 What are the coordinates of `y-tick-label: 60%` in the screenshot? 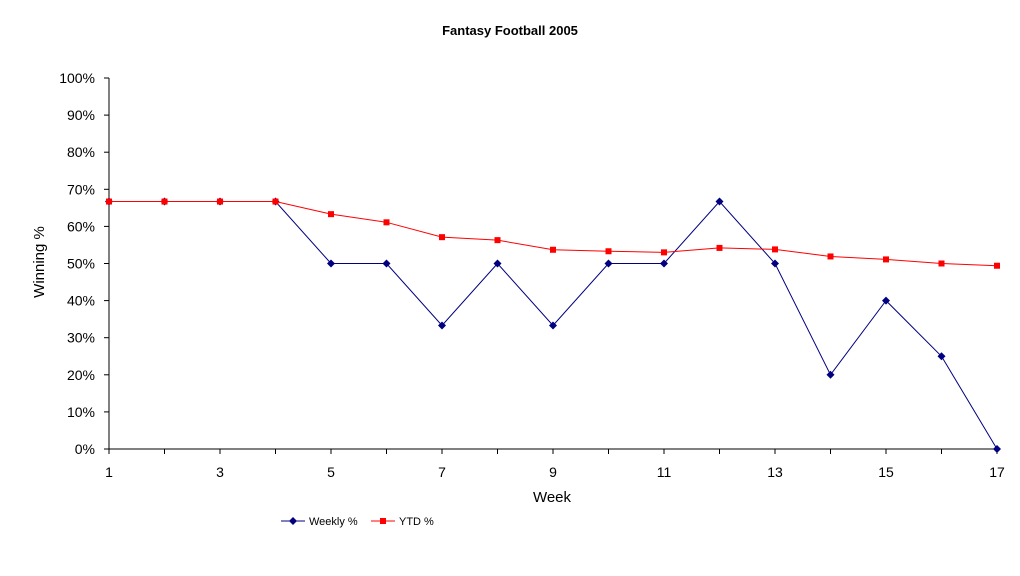 It's located at (81, 226).